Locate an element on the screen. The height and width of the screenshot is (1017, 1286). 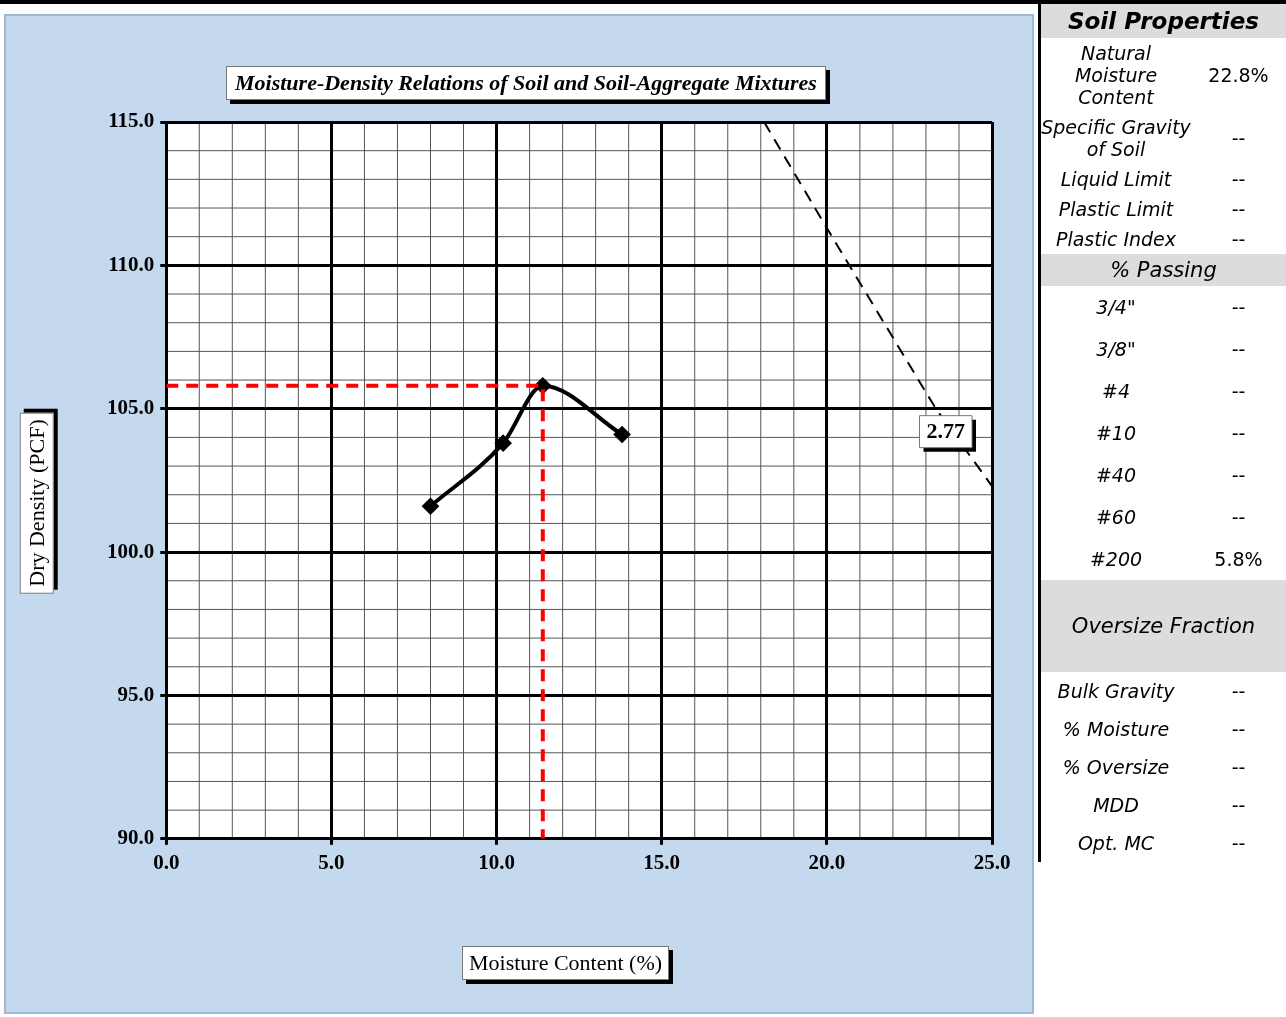
x-tick-label: 10.0 is located at coordinates (496, 861).